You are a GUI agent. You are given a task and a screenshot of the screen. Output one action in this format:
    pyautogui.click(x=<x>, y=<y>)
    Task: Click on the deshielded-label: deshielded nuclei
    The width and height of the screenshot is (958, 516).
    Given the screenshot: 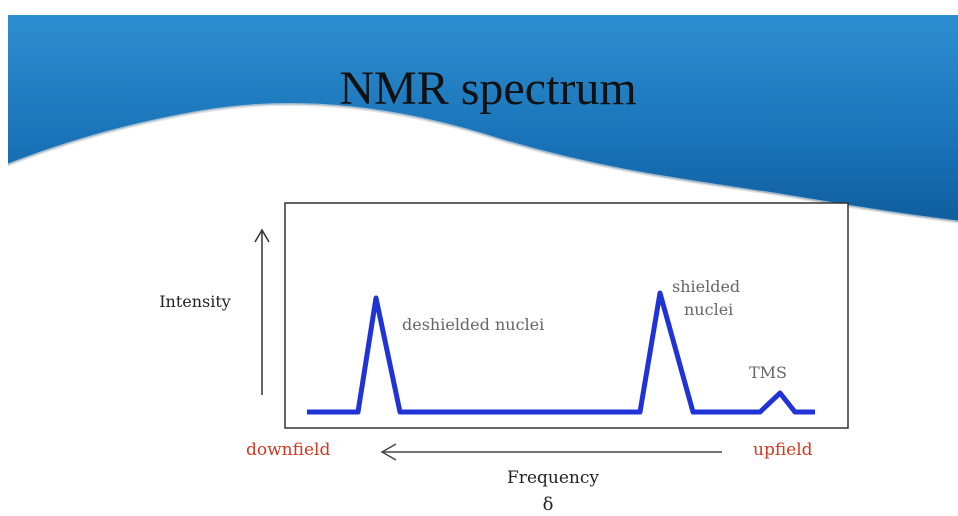 What is the action you would take?
    pyautogui.click(x=473, y=324)
    